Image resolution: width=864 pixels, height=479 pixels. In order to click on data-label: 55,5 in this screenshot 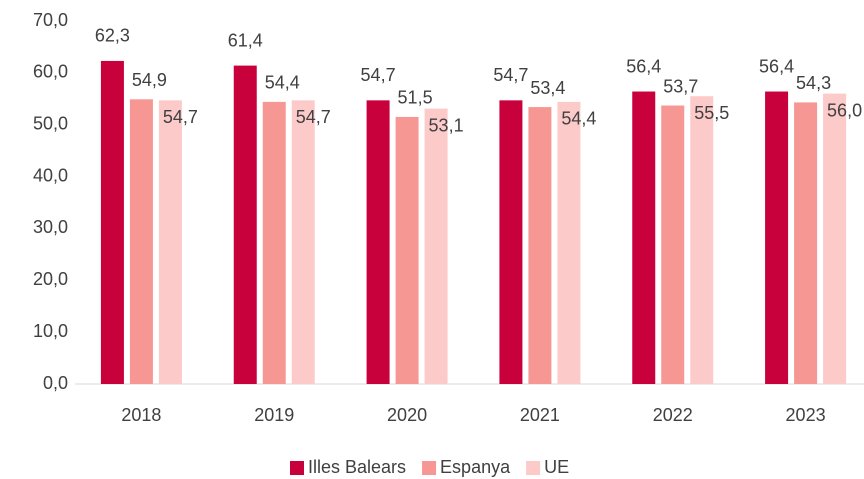, I will do `click(711, 113)`.